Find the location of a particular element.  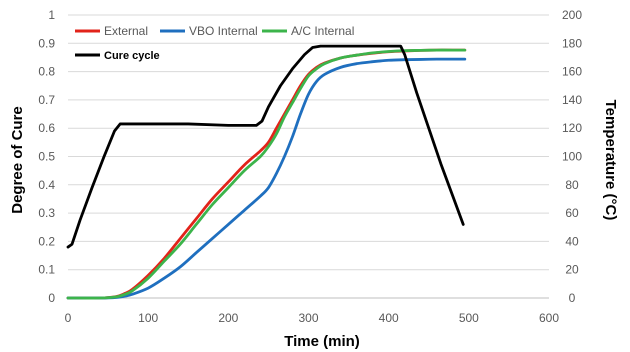

y-tick-label: 0.3 is located at coordinates (46, 213).